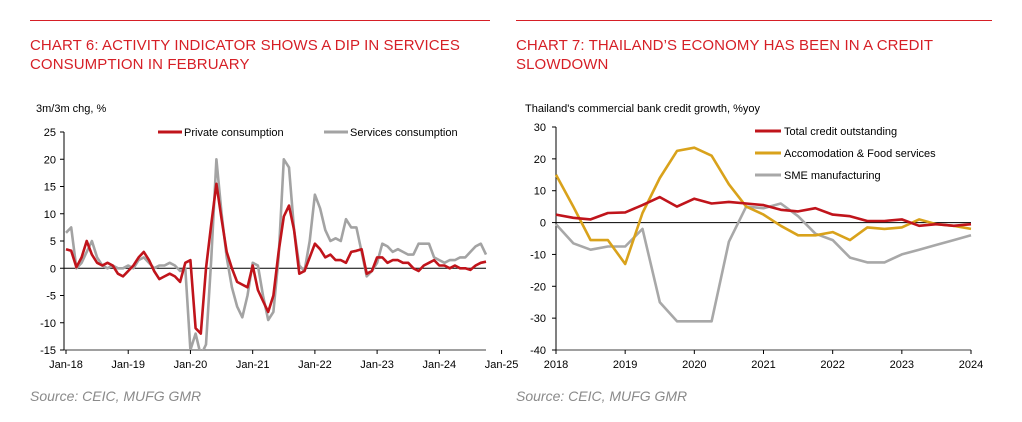  What do you see at coordinates (276, 258) in the screenshot?
I see `private-consumption-line` at bounding box center [276, 258].